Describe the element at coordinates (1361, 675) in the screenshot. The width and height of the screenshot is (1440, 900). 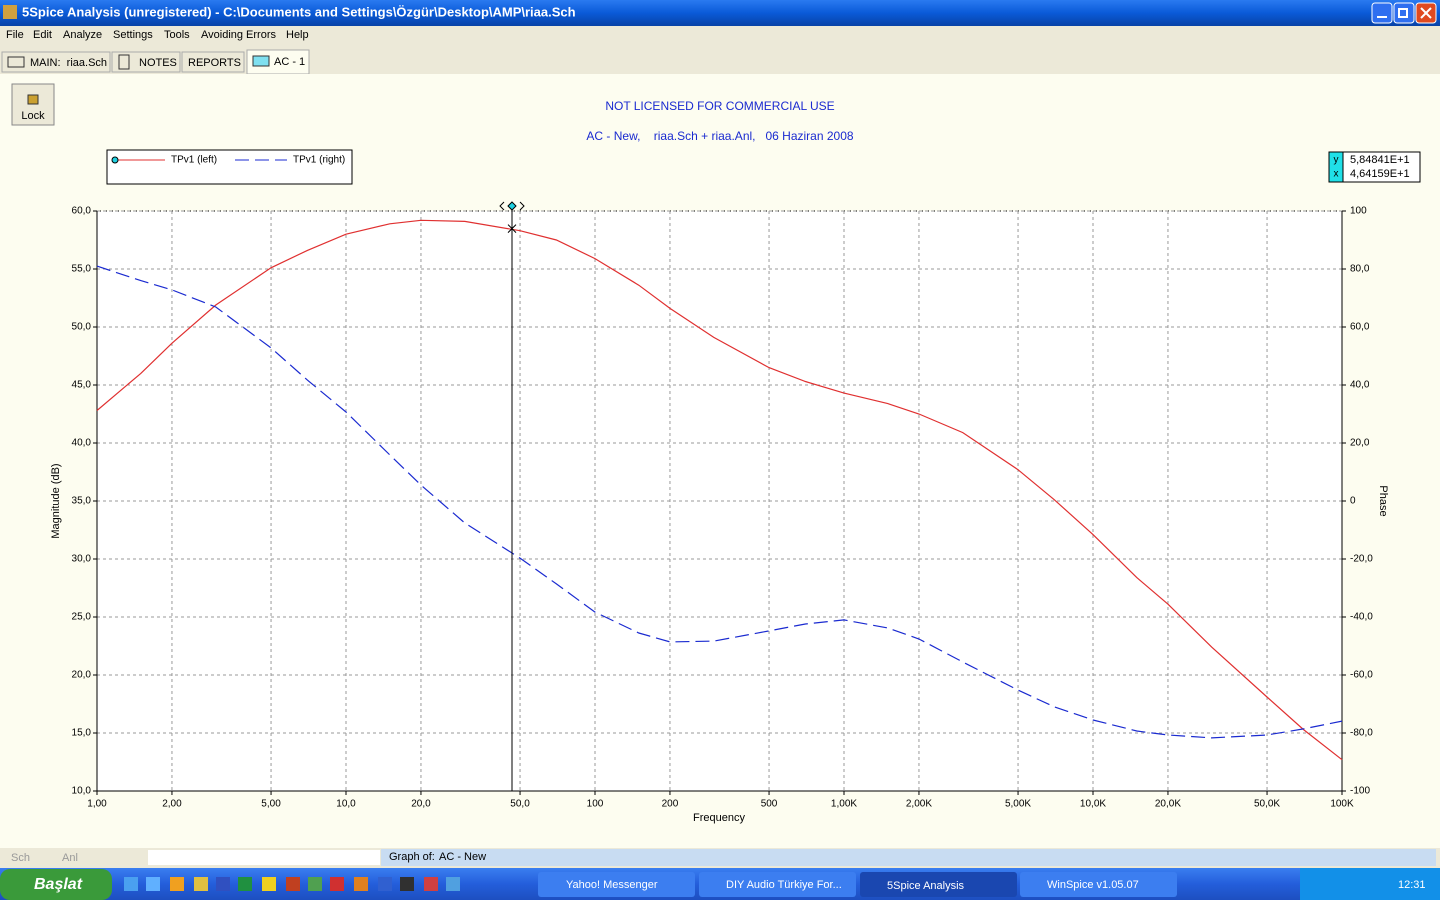
I see `y2-tick-label: -60,0` at that location.